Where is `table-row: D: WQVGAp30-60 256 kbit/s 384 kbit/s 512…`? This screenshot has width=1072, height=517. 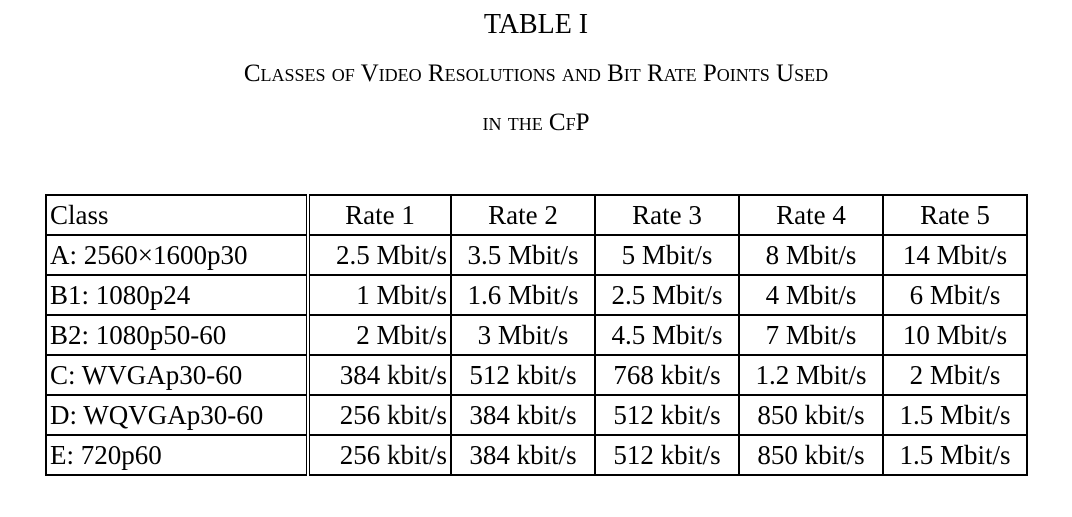
table-row: D: WQVGAp30-60 256 kbit/s 384 kbit/s 512… is located at coordinates (536, 415).